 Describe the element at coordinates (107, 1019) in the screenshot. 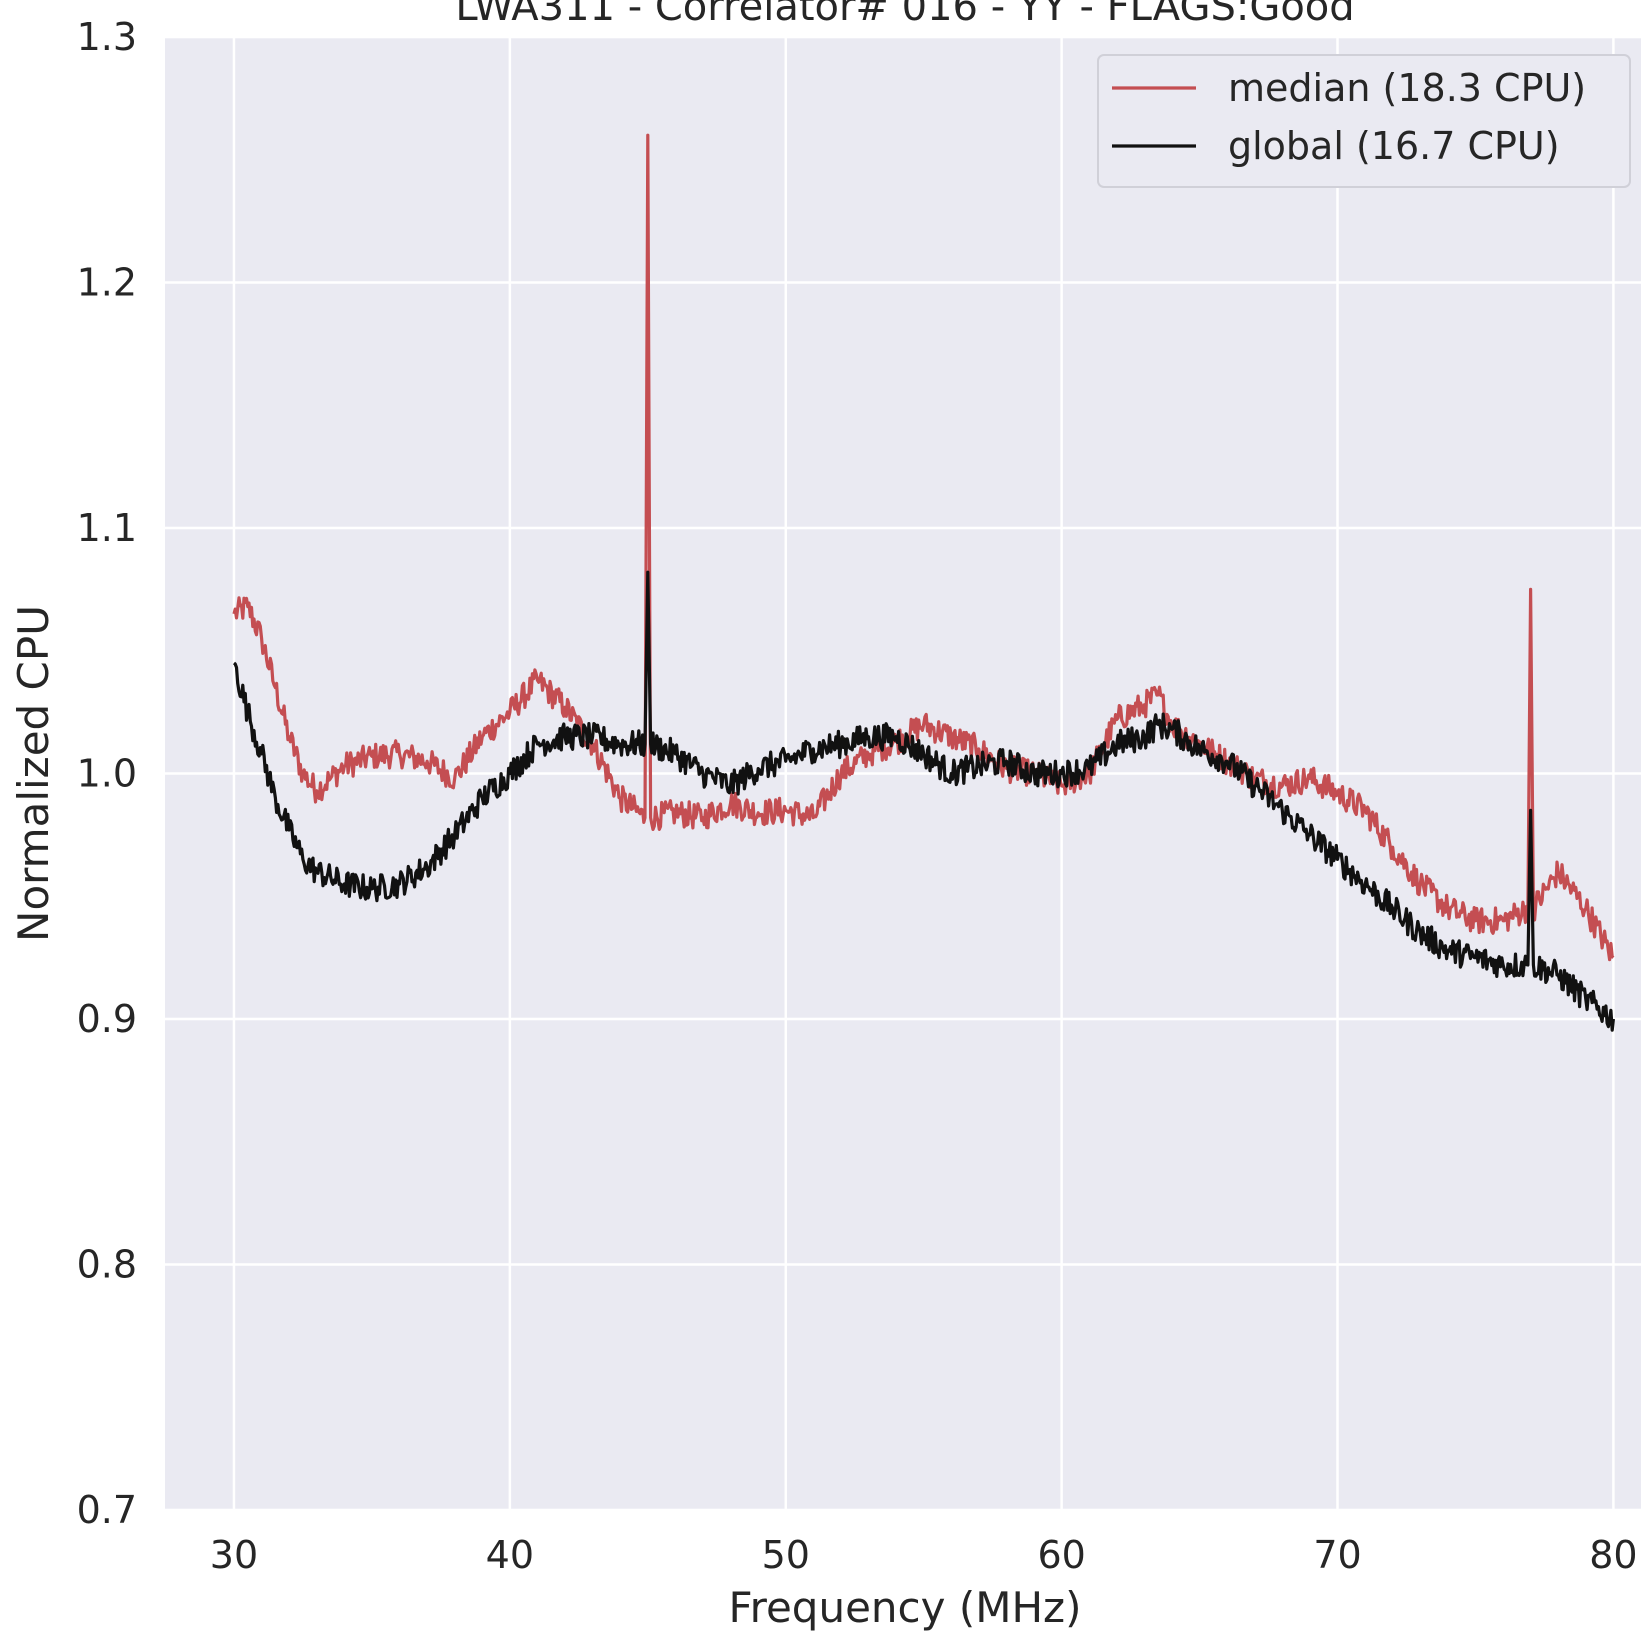

I see `y-tick-label: 0.9` at that location.